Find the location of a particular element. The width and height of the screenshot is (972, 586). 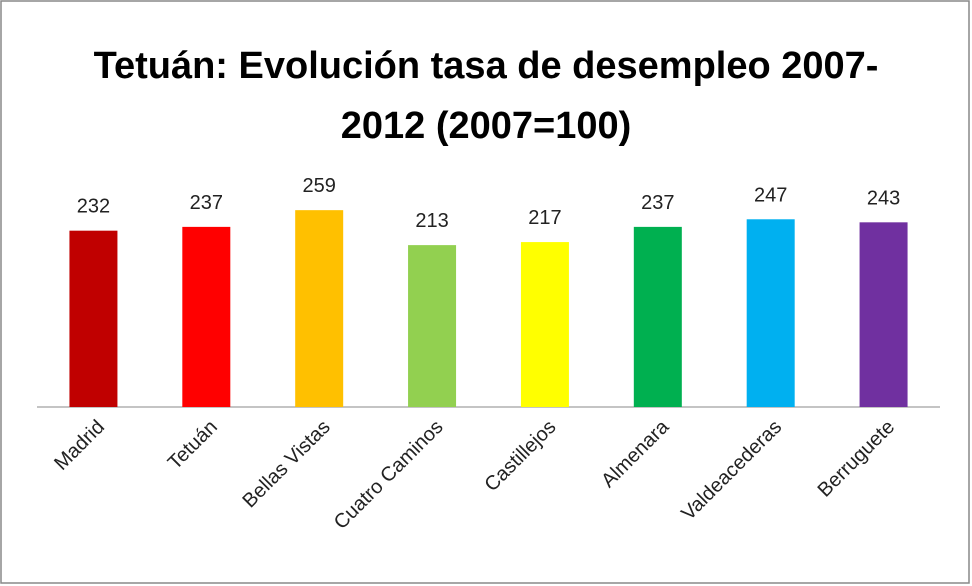

data-label: 232 is located at coordinates (93, 207).